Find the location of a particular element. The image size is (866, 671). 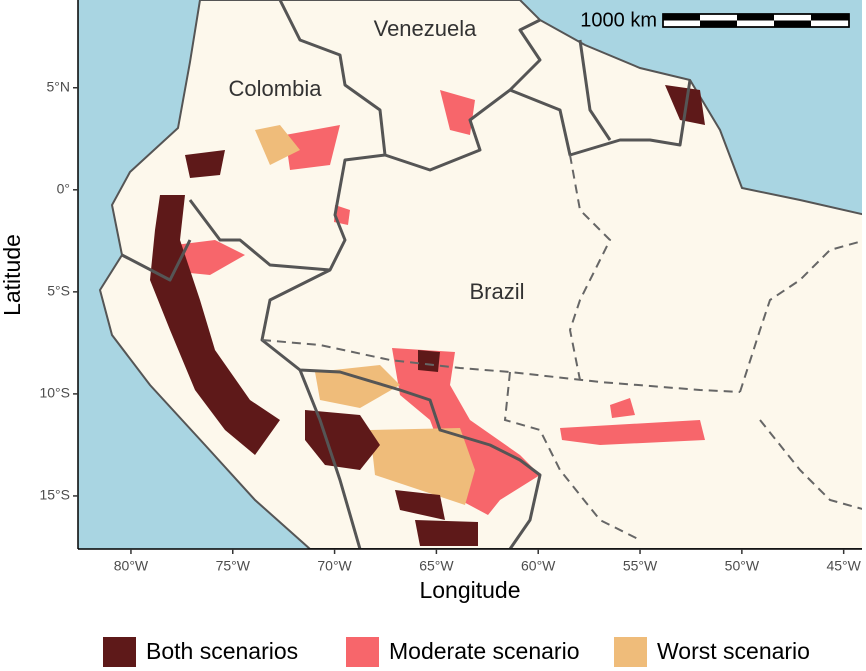

scale-bar is located at coordinates (756, 20).